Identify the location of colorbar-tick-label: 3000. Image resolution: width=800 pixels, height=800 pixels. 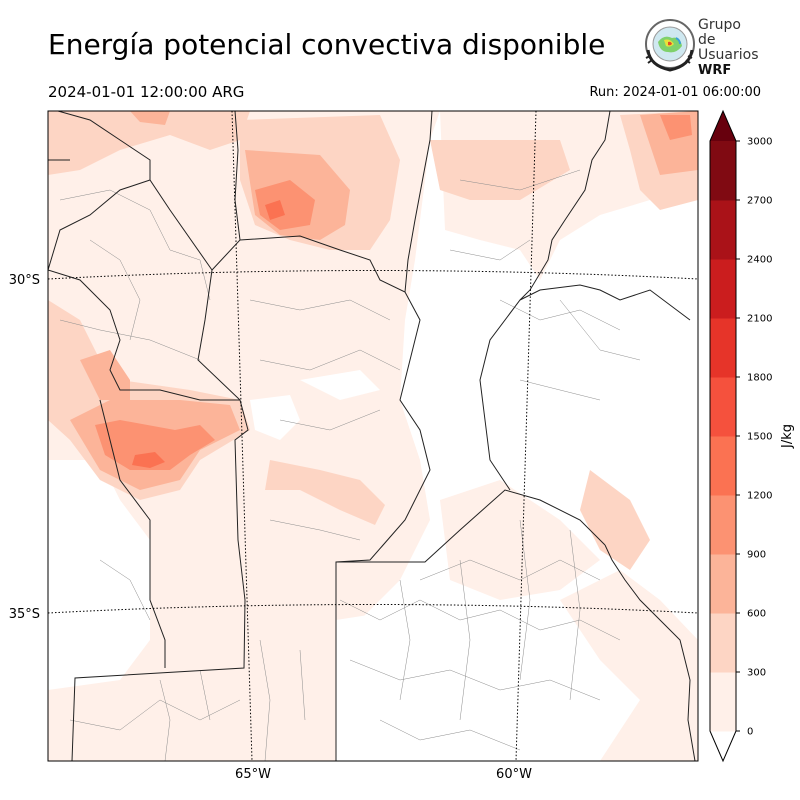
(759, 142).